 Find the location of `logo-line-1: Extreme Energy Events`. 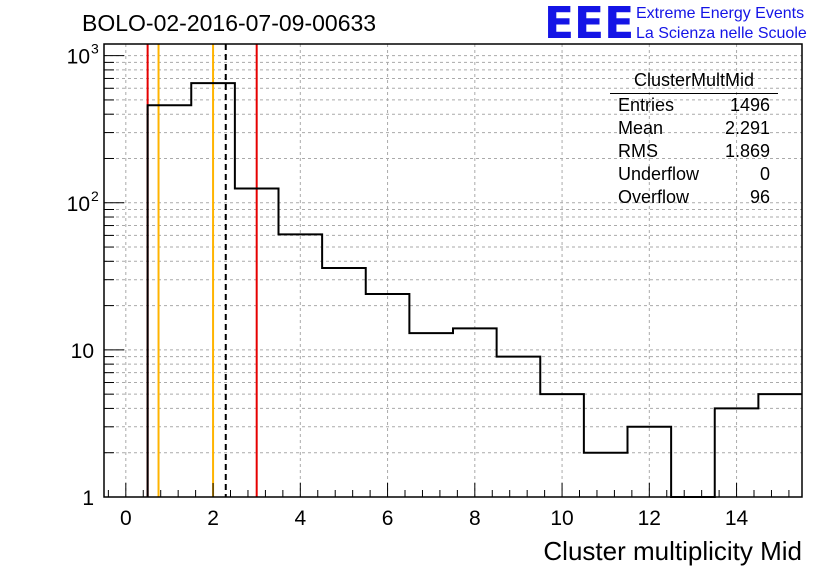

logo-line-1: Extreme Energy Events is located at coordinates (720, 13).